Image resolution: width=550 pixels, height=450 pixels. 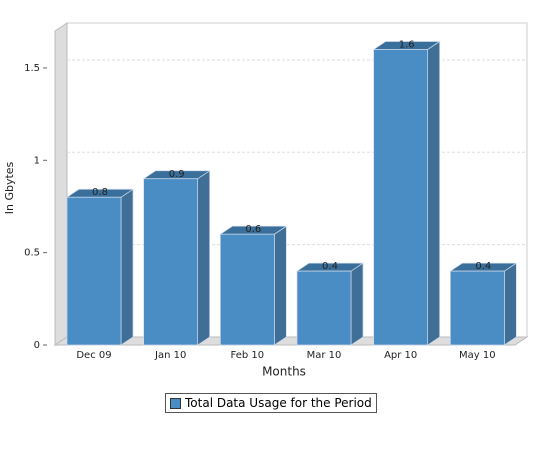 I want to click on x-tick-label: Dec 09, so click(x=93, y=355).